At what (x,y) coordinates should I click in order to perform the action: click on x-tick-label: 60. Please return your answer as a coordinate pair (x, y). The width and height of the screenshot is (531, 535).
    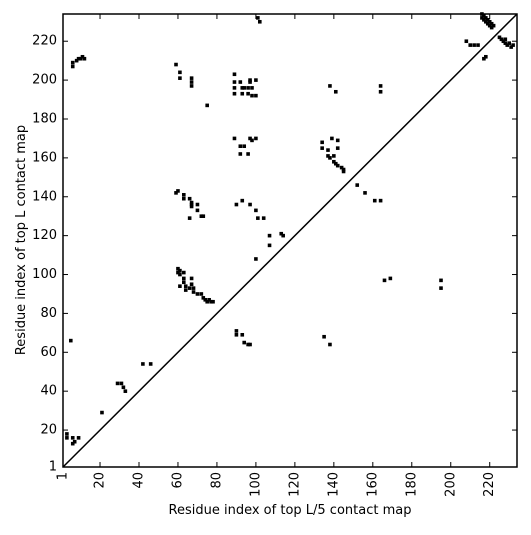
    Looking at the image, I should click on (177, 480).